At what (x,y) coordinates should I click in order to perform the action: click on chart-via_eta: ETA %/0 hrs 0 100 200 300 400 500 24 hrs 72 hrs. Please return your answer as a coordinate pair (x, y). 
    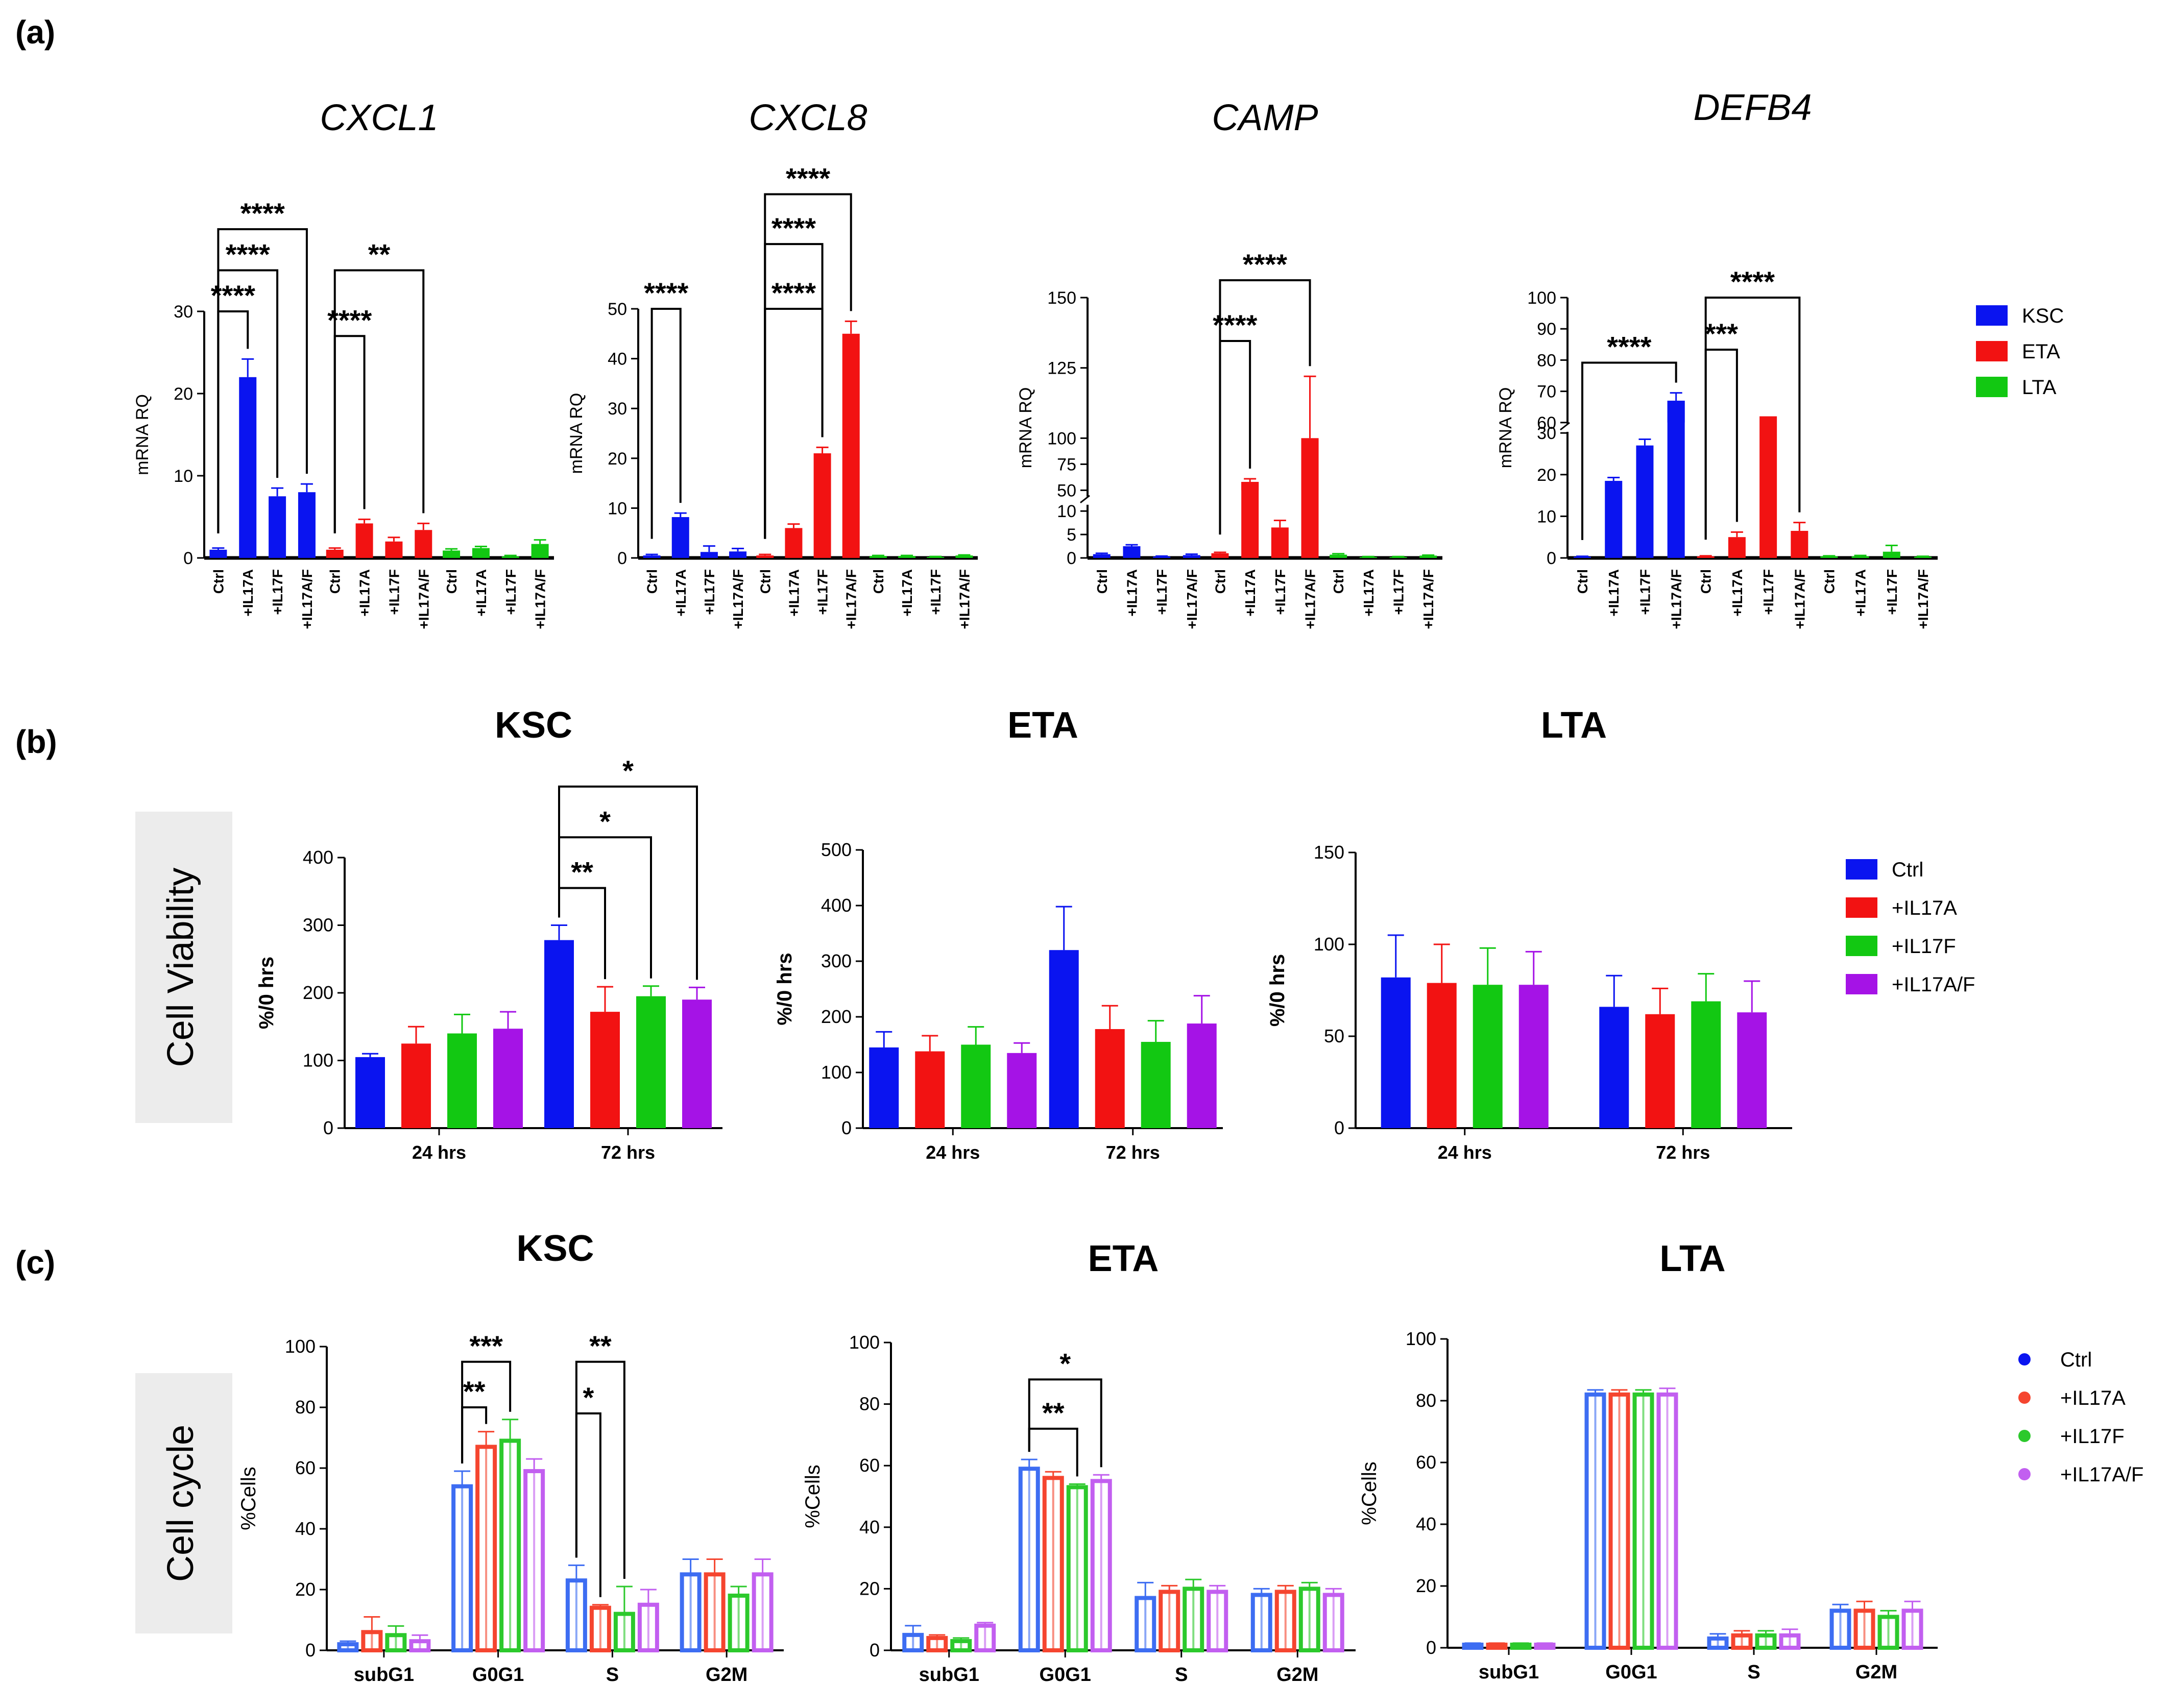
    Looking at the image, I should click on (998, 934).